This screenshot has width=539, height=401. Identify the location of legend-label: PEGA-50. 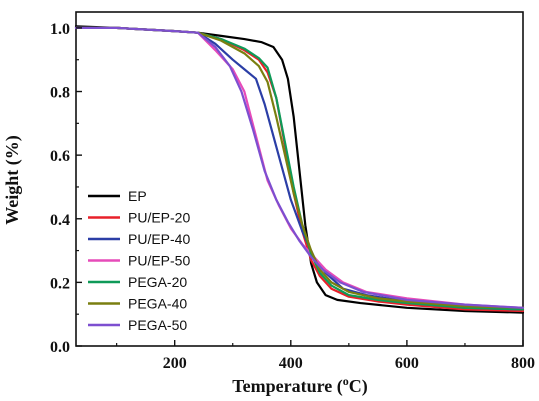
(157, 325).